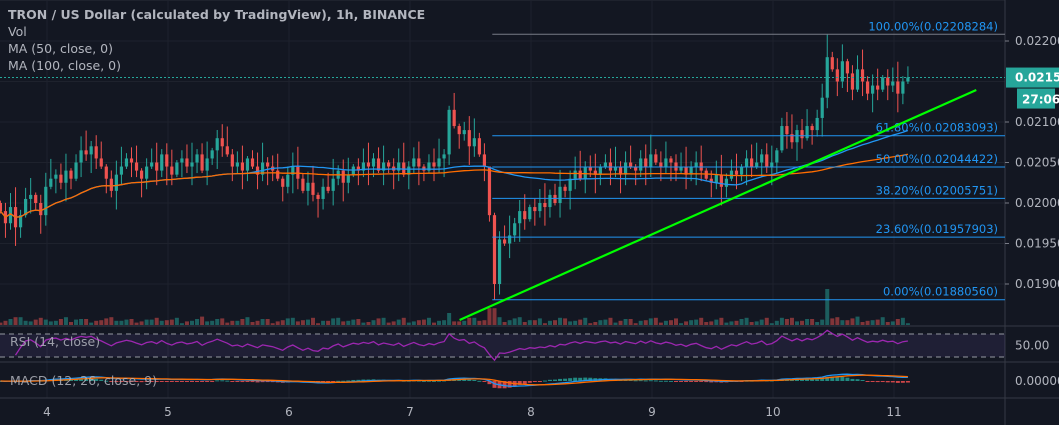 The image size is (1059, 425). What do you see at coordinates (1040, 100) in the screenshot?
I see `countdown-label: 27:06` at bounding box center [1040, 100].